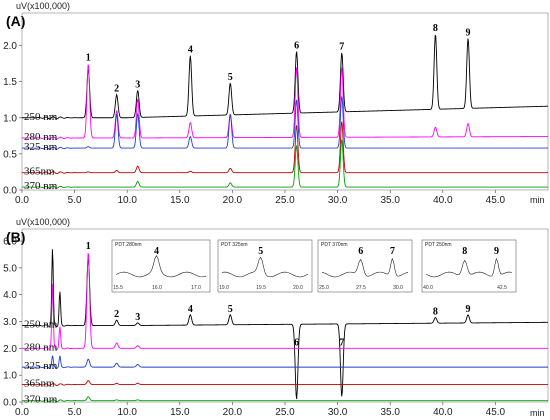 The image size is (550, 420). I want to click on inset-tick-label: 42.5, so click(502, 288).